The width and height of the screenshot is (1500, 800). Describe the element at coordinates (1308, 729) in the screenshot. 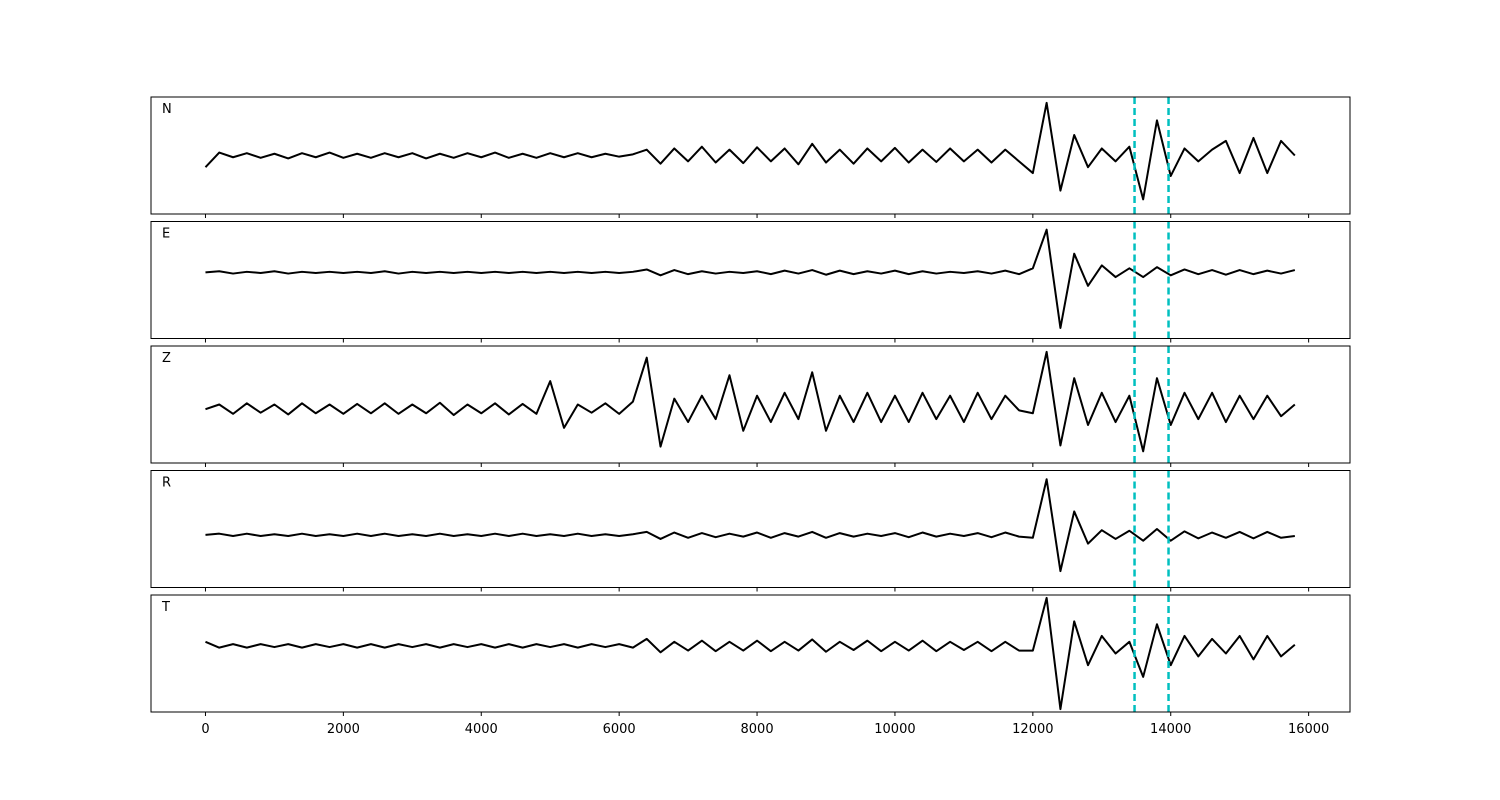

I see `x-tick-label: 16000` at that location.